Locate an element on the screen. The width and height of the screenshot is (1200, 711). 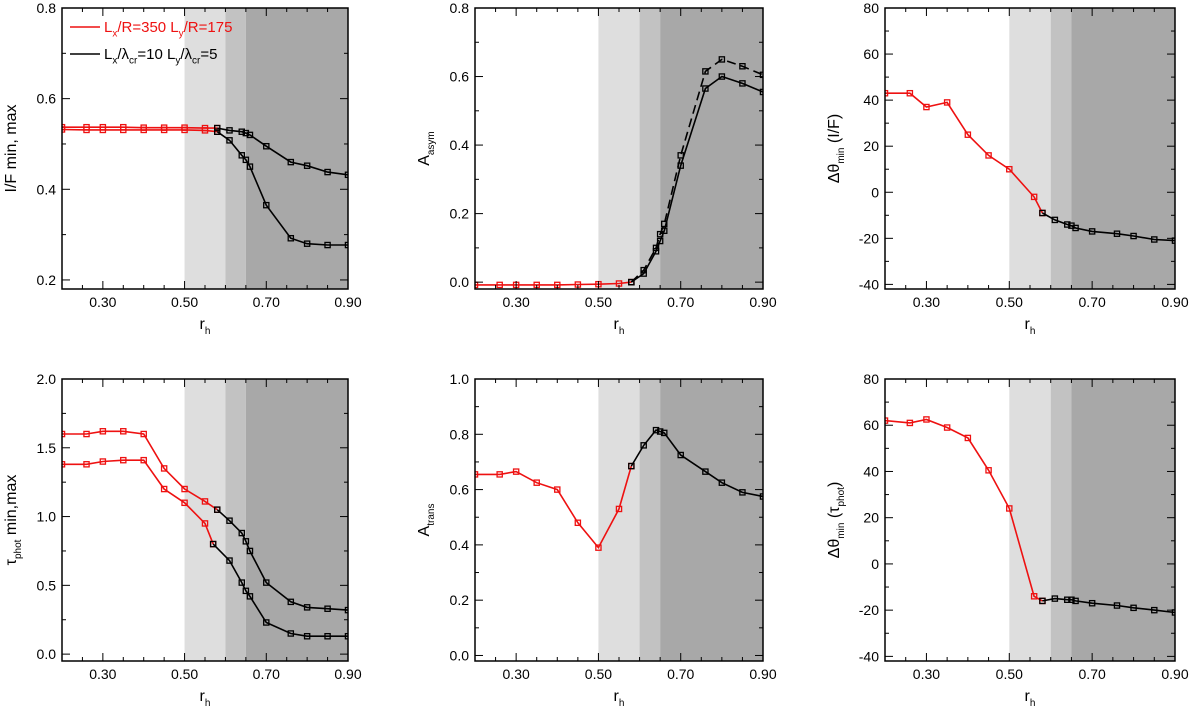
y-tick-label: 0.8 is located at coordinates (460, 434).